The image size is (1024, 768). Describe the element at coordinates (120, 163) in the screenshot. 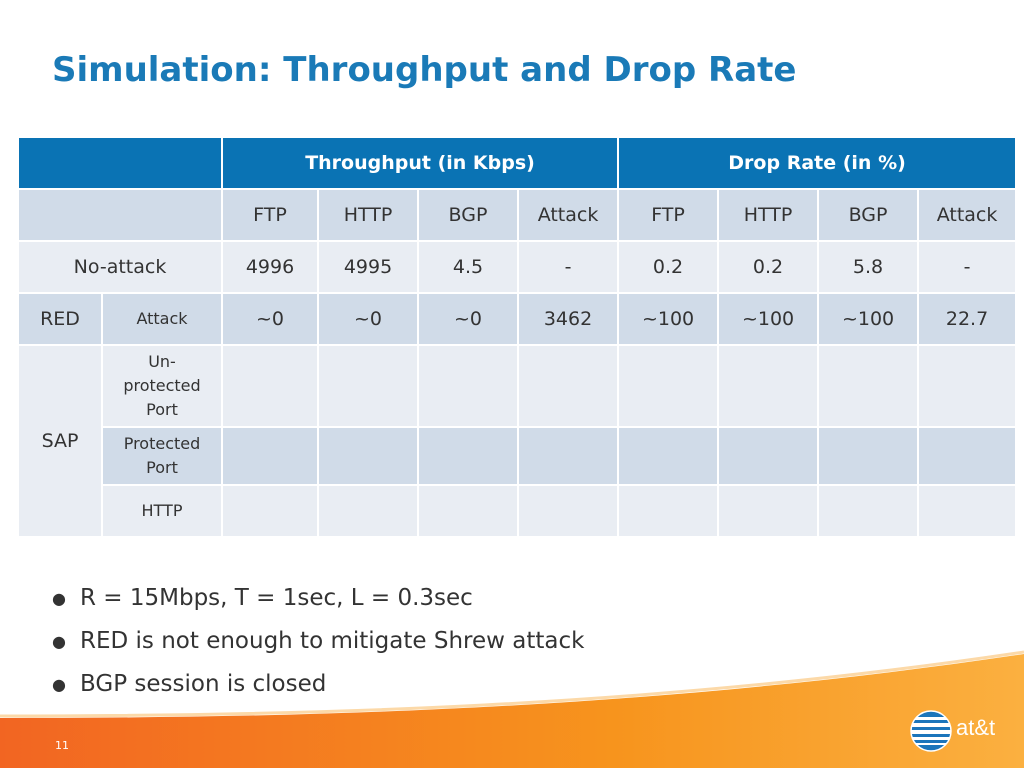

I see `header-empty-cell` at that location.